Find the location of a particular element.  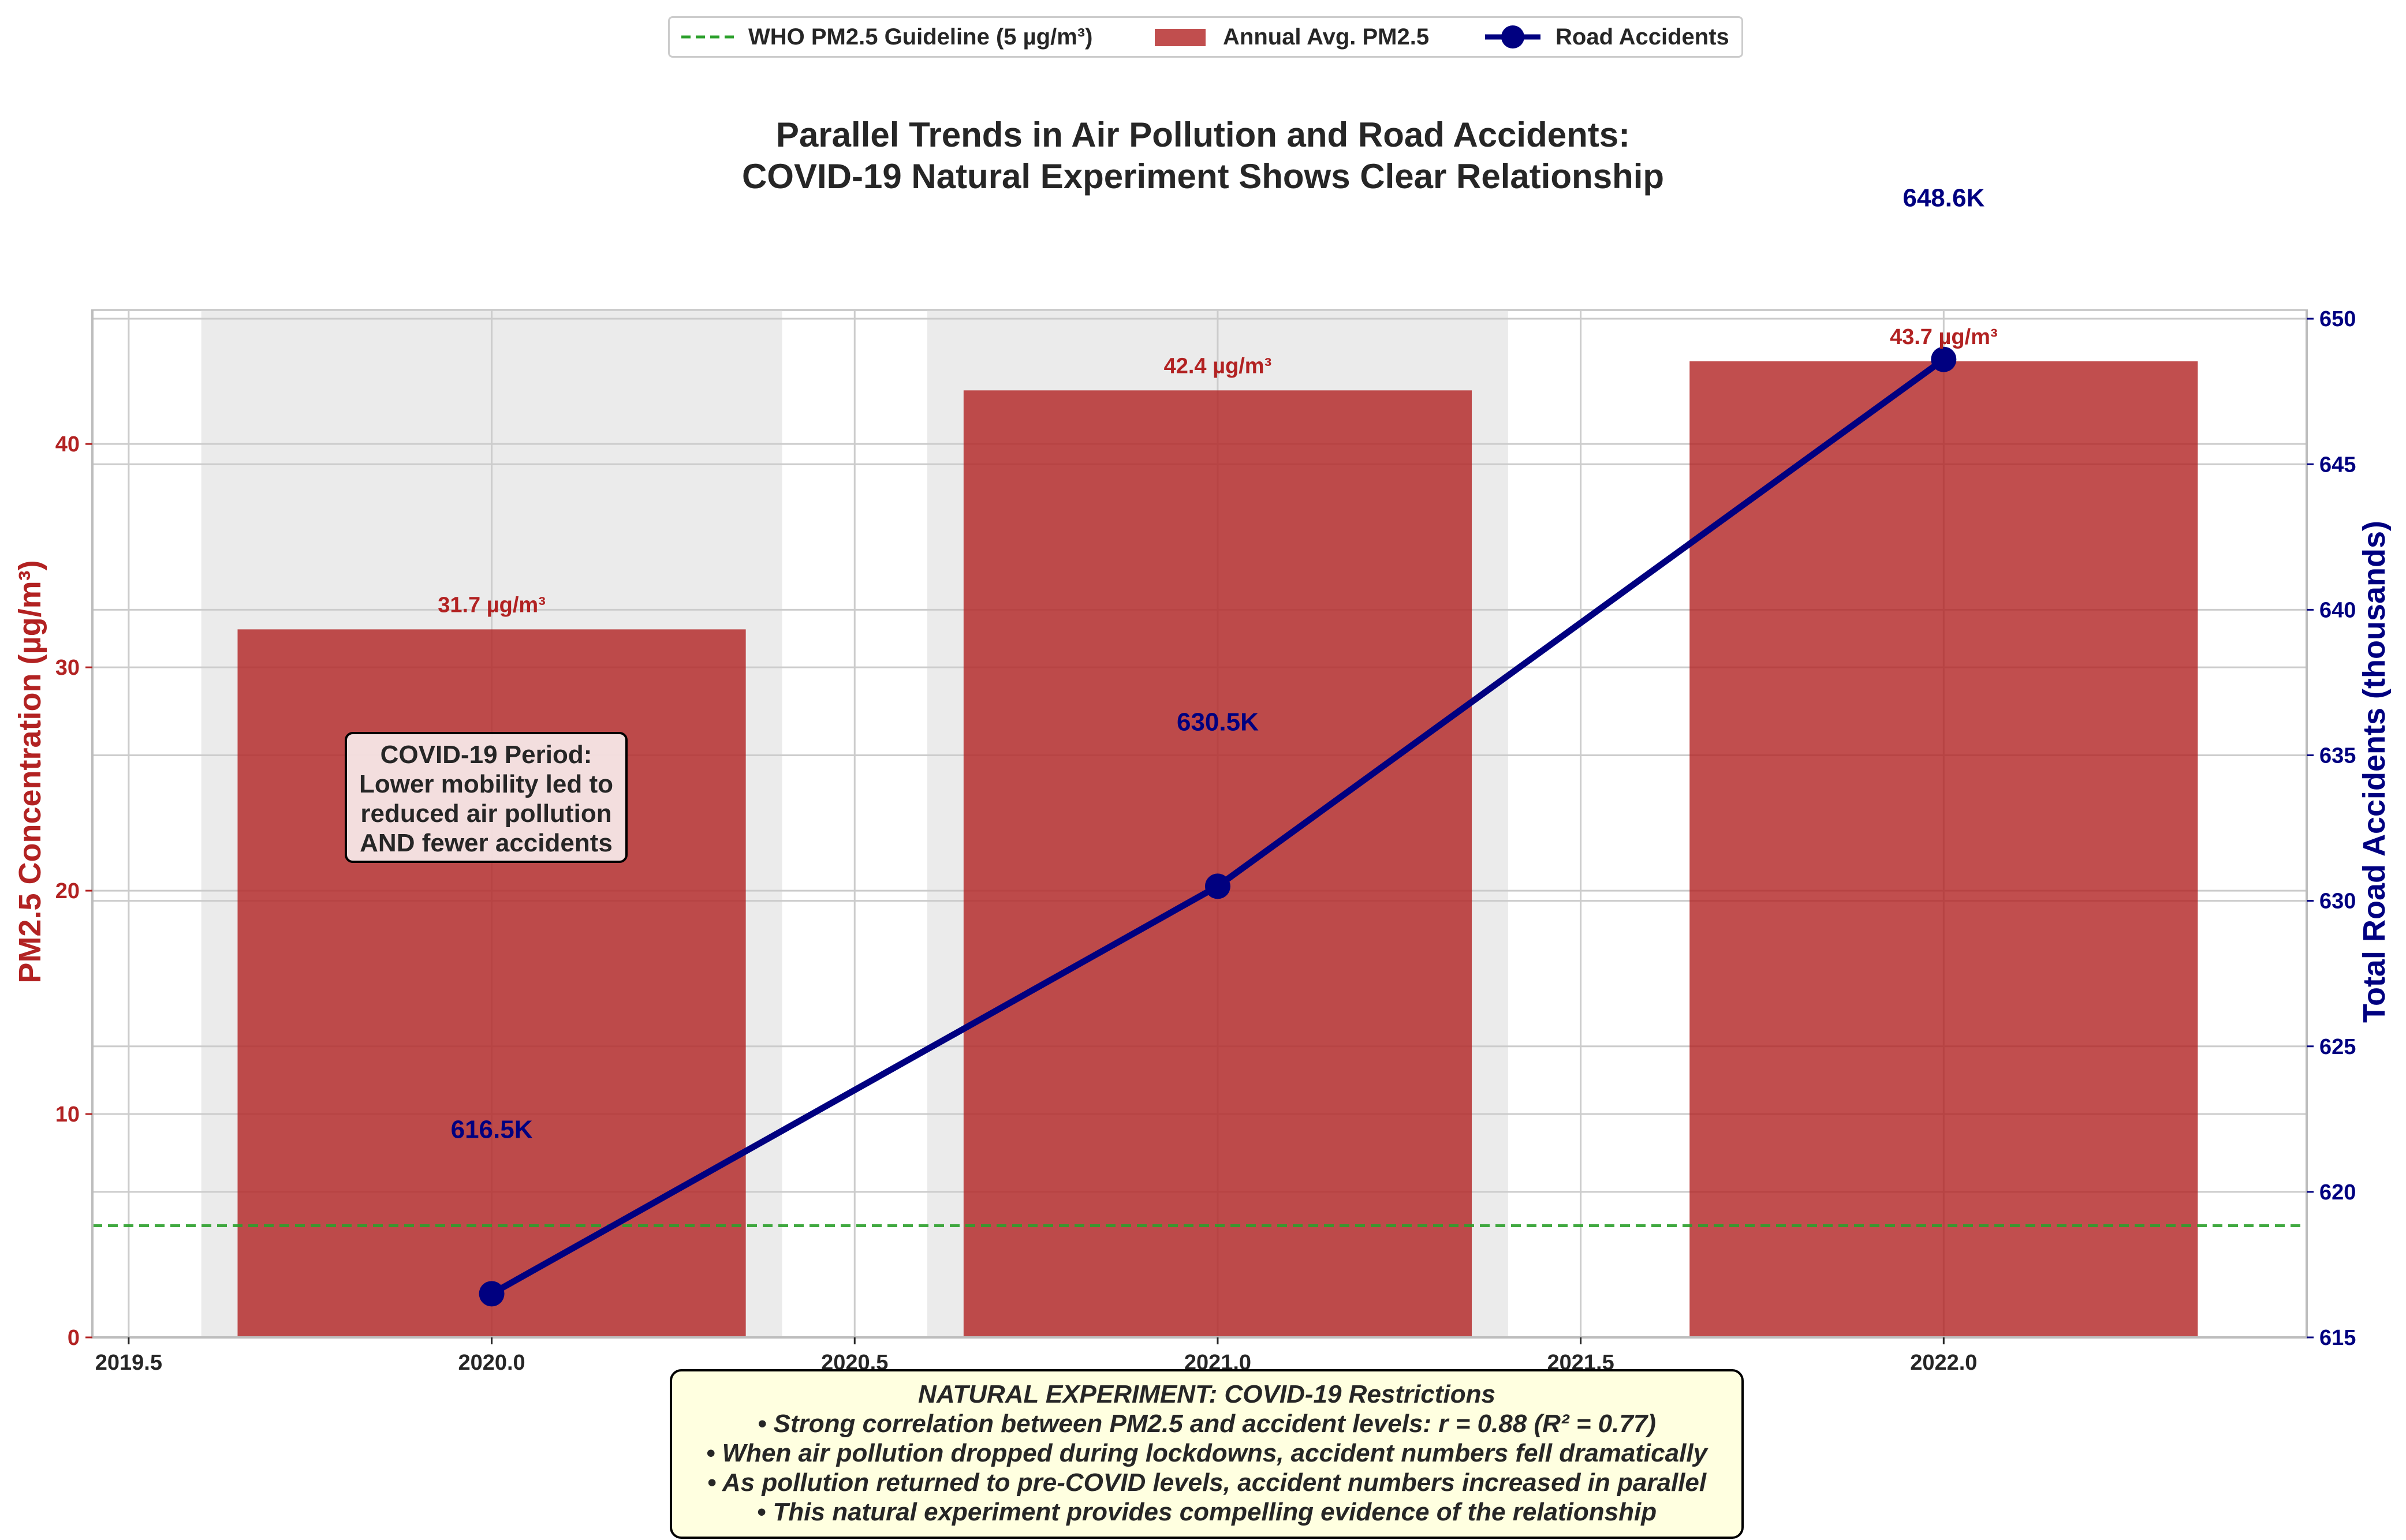

legend-item-pm25: Annual Avg. PM2.5 is located at coordinates (1292, 37).